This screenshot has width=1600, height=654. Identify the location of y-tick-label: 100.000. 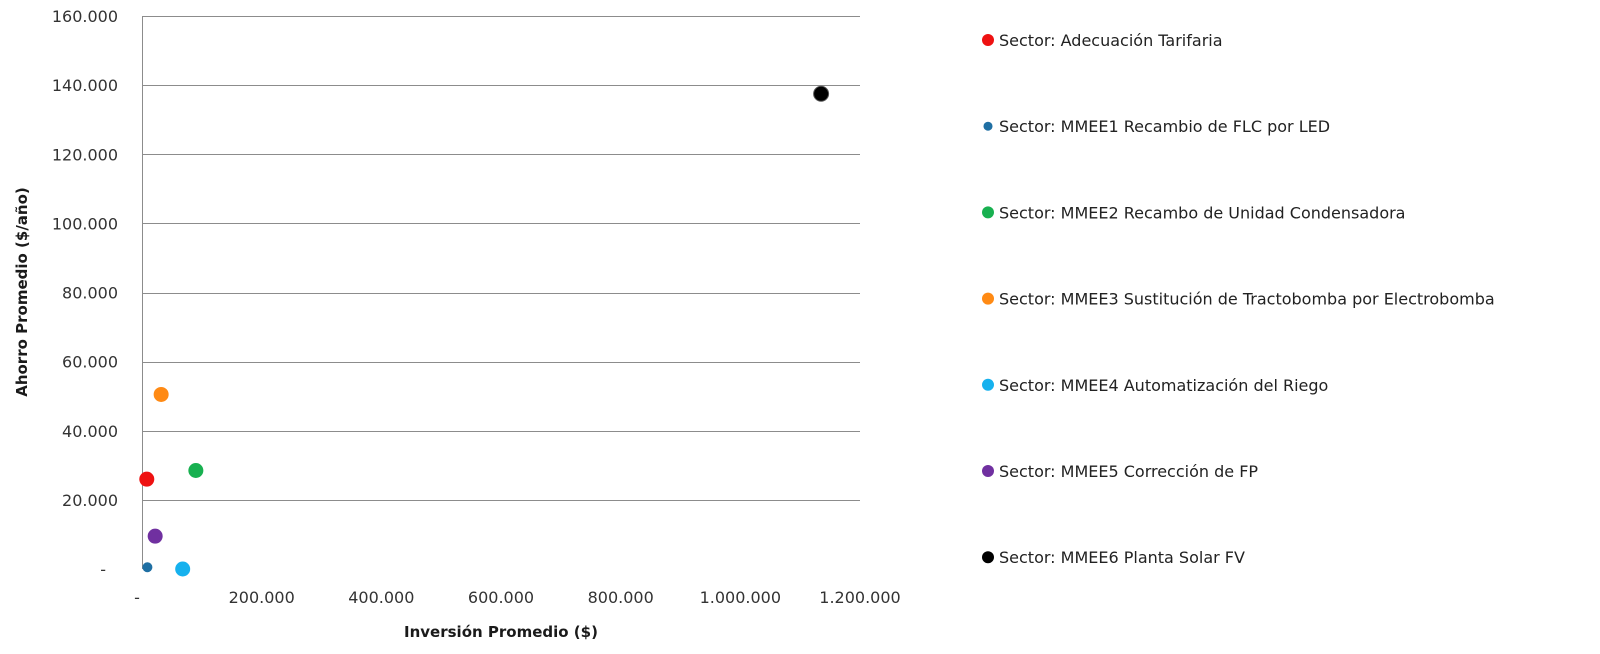
(85, 223).